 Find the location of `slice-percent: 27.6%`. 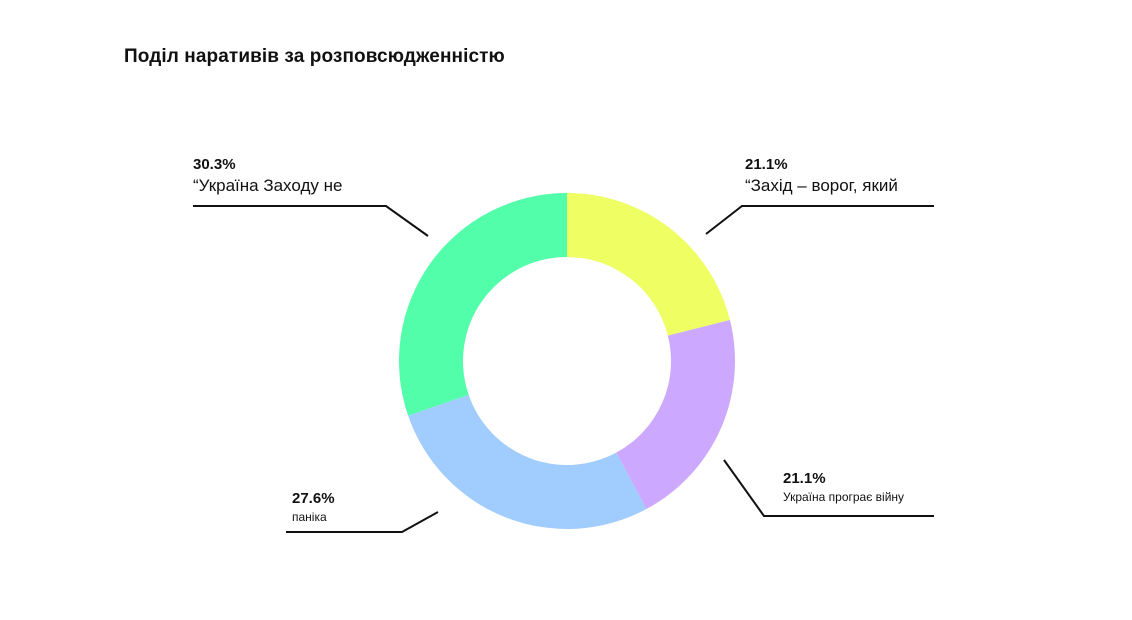

slice-percent: 27.6% is located at coordinates (313, 498).